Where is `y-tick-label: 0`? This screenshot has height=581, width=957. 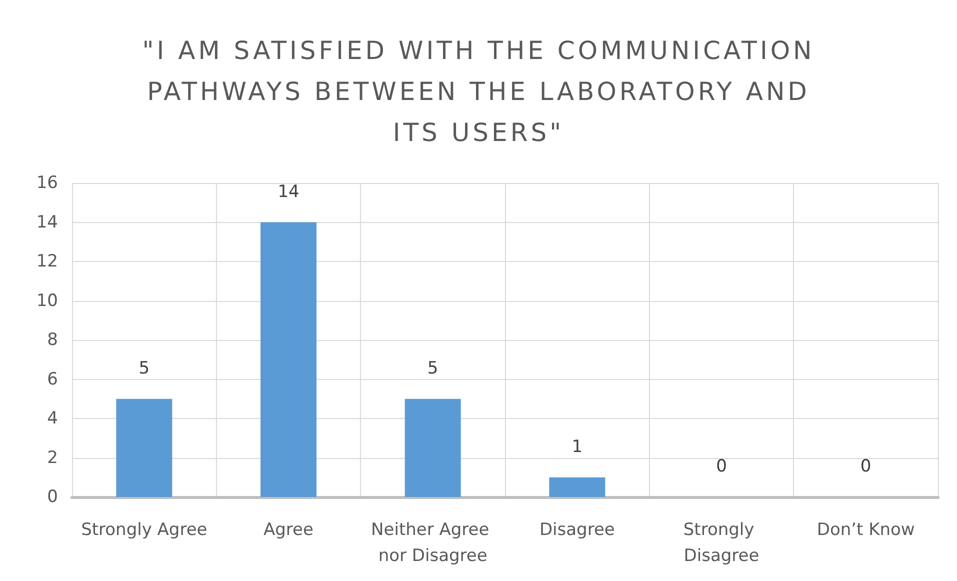
y-tick-label: 0 is located at coordinates (52, 497).